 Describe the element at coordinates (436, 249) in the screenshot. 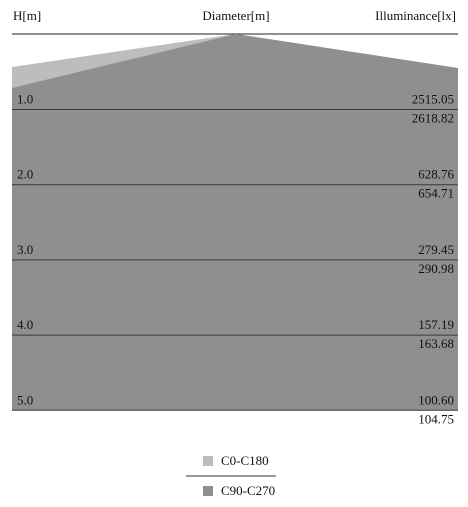

I see `illuminance-c0-c180: 279.45` at that location.